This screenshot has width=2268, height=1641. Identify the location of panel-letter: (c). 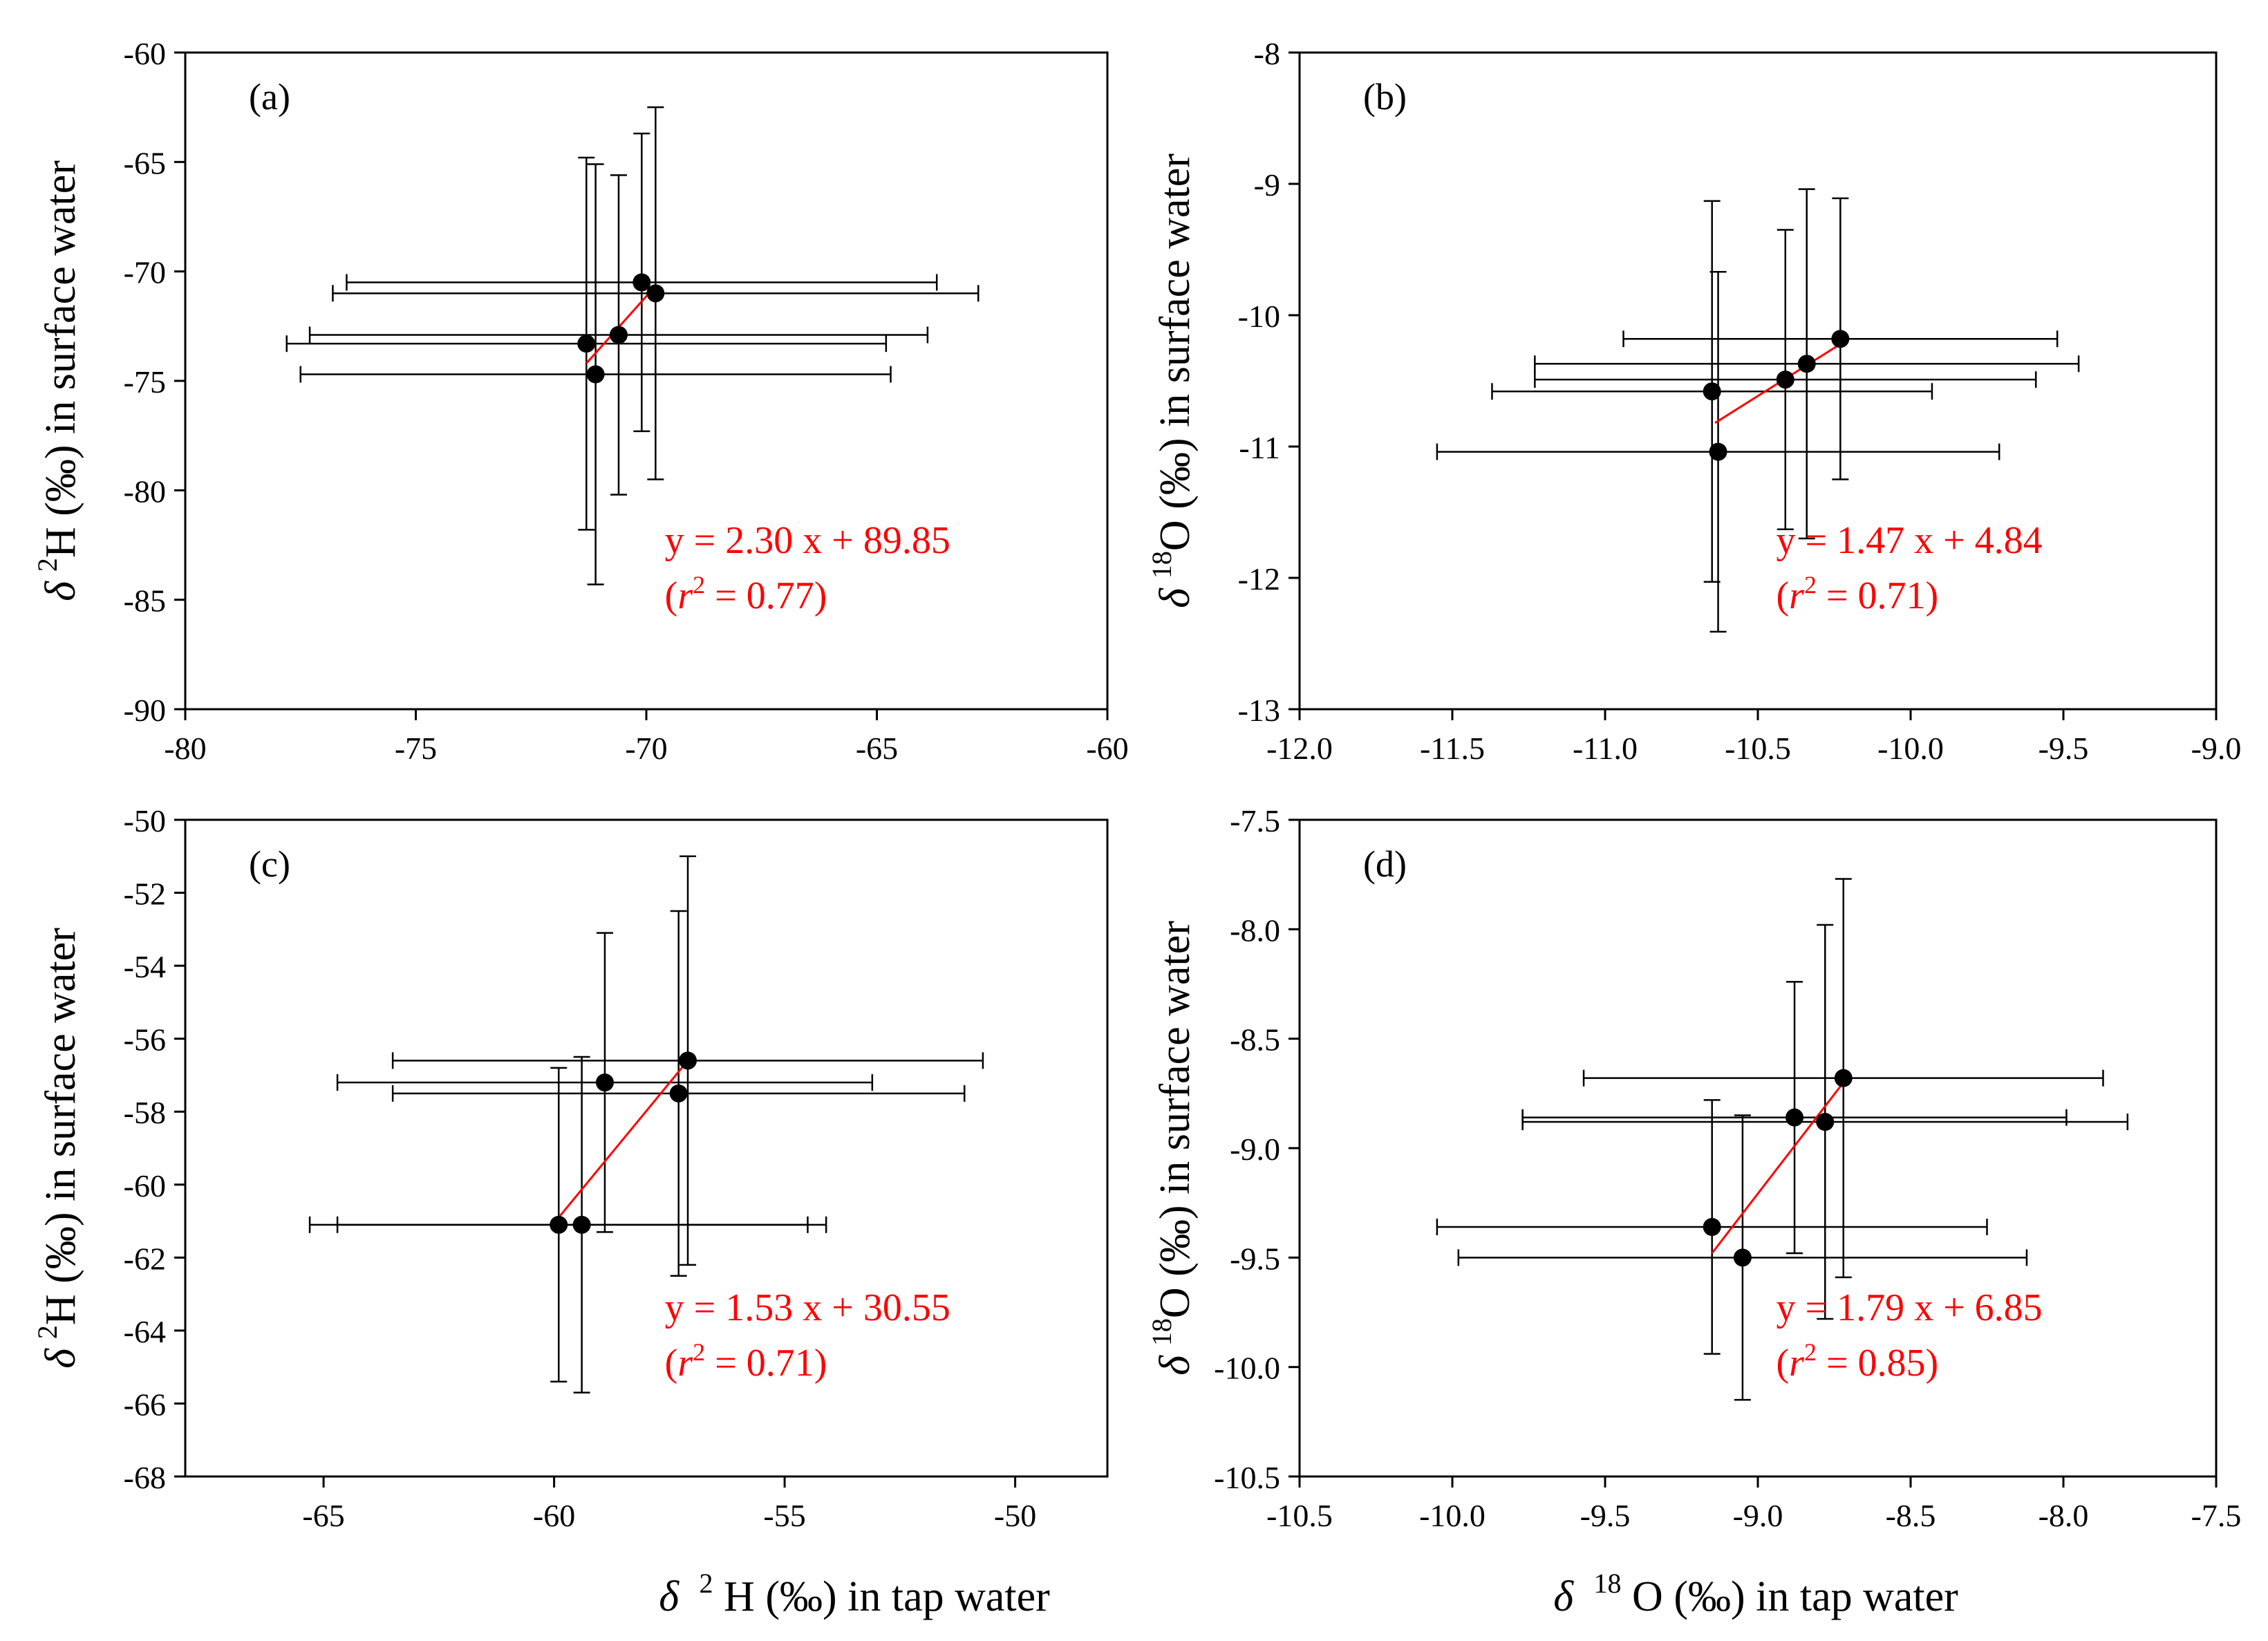
(269, 864).